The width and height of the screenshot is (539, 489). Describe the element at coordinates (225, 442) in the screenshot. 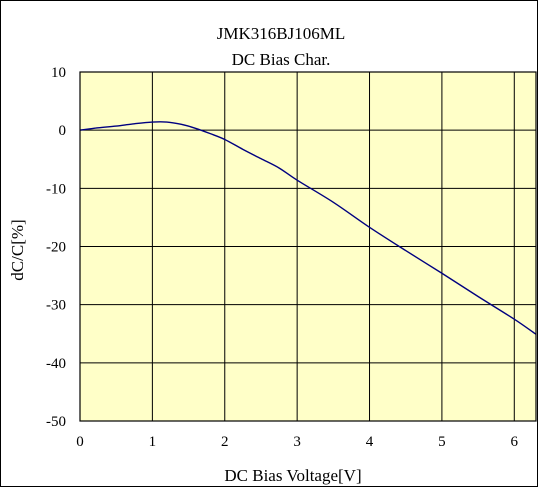

I see `x-tick-label: 2` at that location.